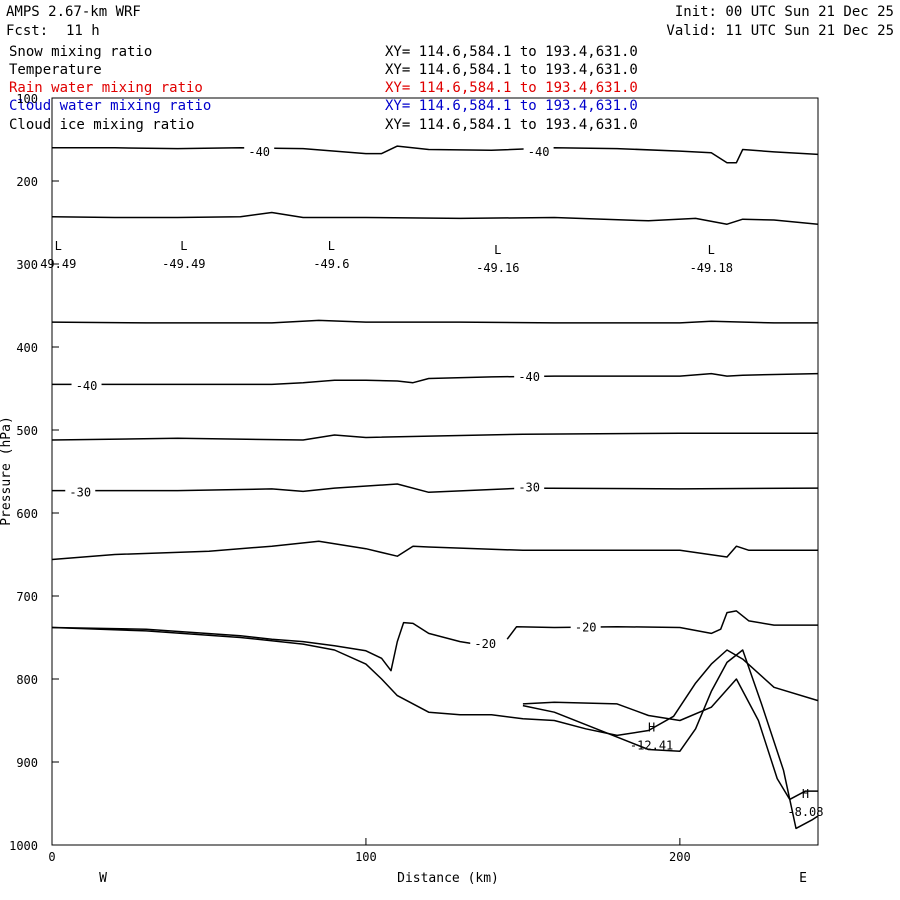  Describe the element at coordinates (651, 745) in the screenshot. I see `extremum-value: -12.41` at that location.